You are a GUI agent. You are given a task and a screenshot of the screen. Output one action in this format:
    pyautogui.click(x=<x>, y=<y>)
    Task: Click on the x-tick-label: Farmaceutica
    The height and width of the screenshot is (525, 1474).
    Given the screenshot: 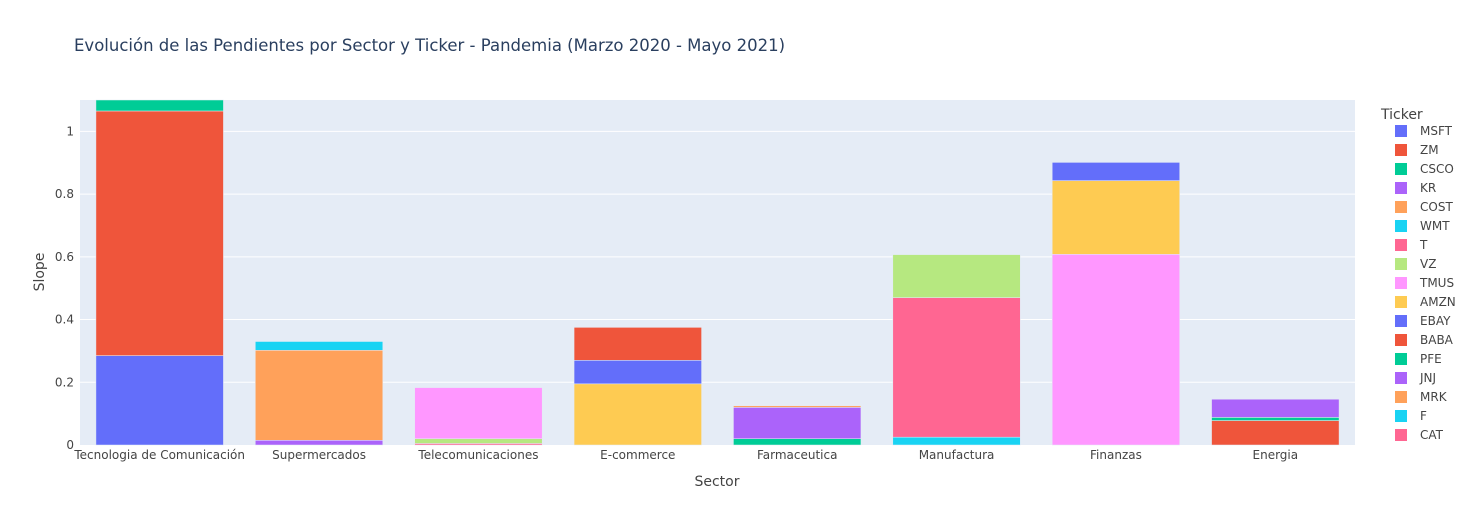 What is the action you would take?
    pyautogui.click(x=797, y=455)
    